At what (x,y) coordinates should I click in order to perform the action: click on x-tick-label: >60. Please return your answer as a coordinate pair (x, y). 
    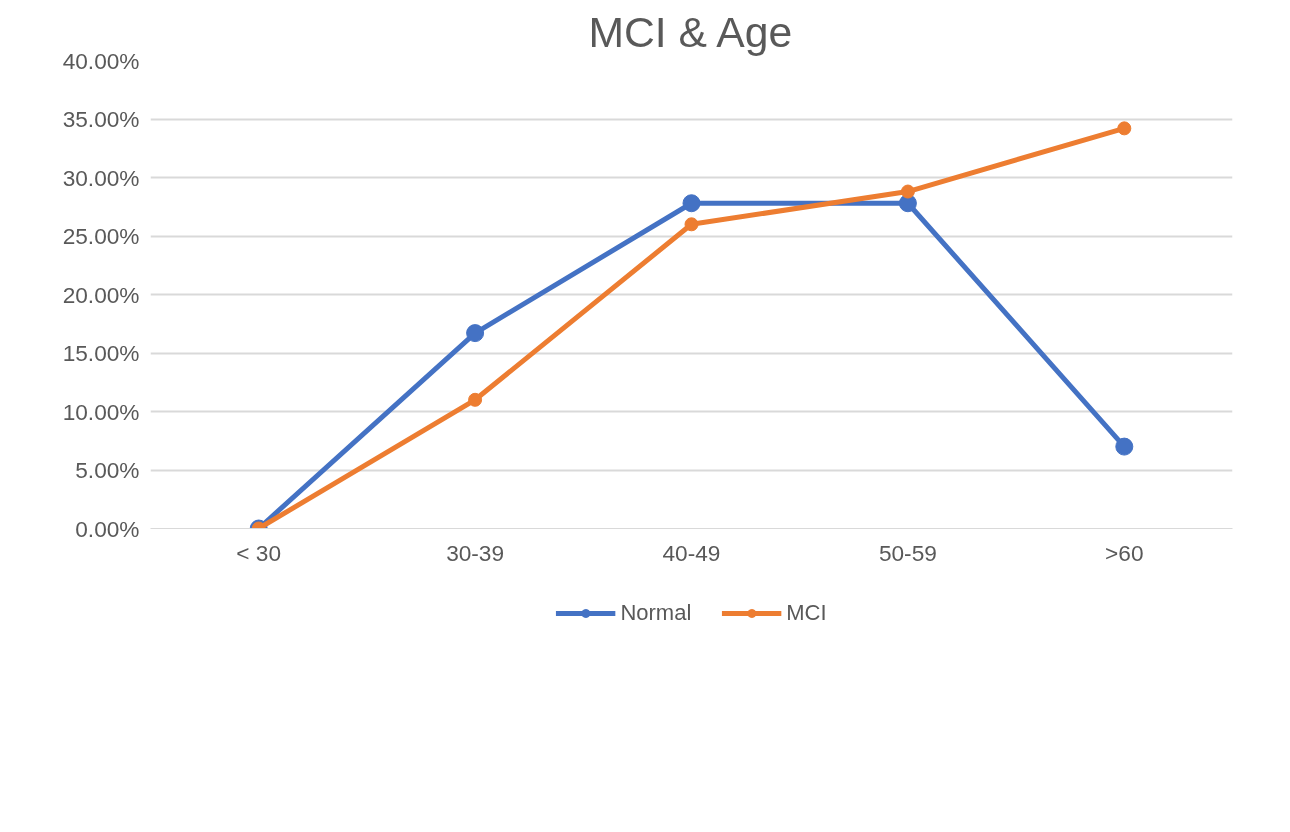
    Looking at the image, I should click on (1124, 552).